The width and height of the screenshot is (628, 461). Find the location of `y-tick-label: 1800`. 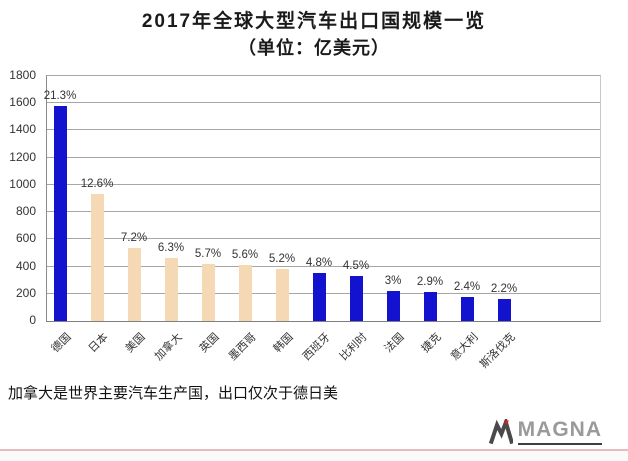

y-tick-label: 1800 is located at coordinates (22, 75).